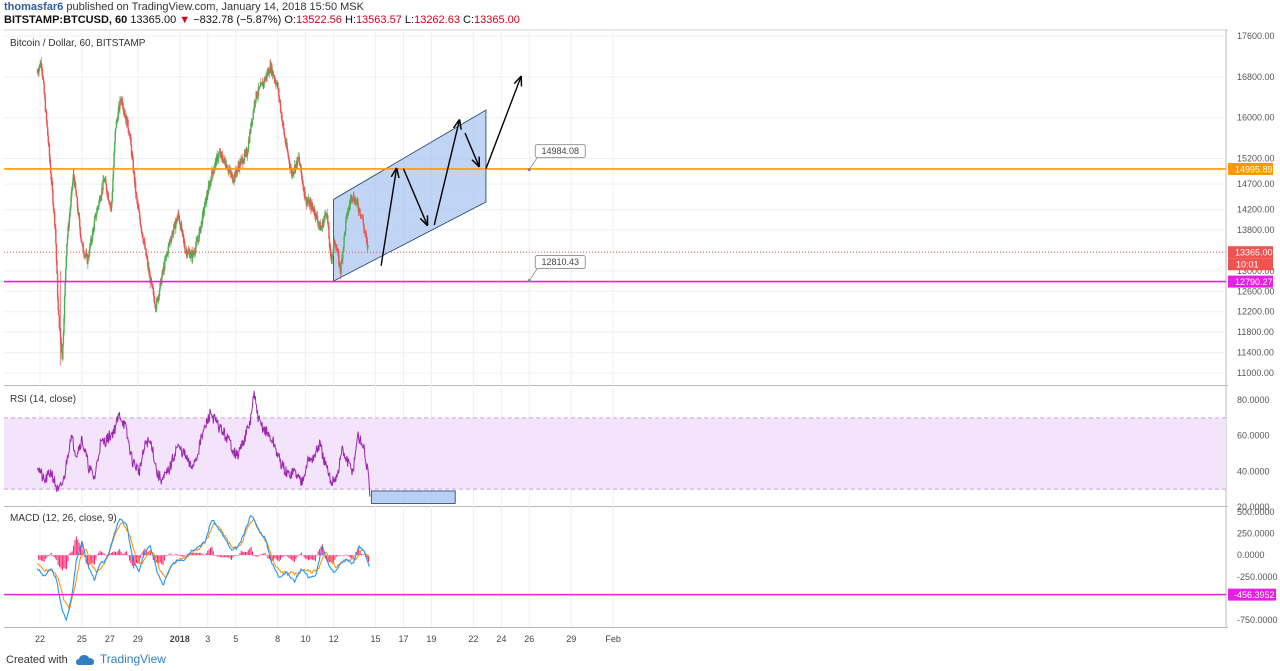 This screenshot has height=671, width=1280. What do you see at coordinates (533, 163) in the screenshot?
I see `callout-leader` at bounding box center [533, 163].